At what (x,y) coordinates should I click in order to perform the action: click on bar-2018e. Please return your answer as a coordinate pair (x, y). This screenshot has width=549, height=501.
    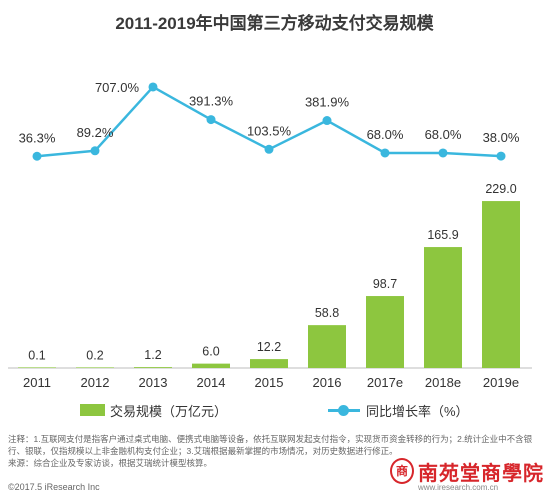
    Looking at the image, I should click on (443, 307).